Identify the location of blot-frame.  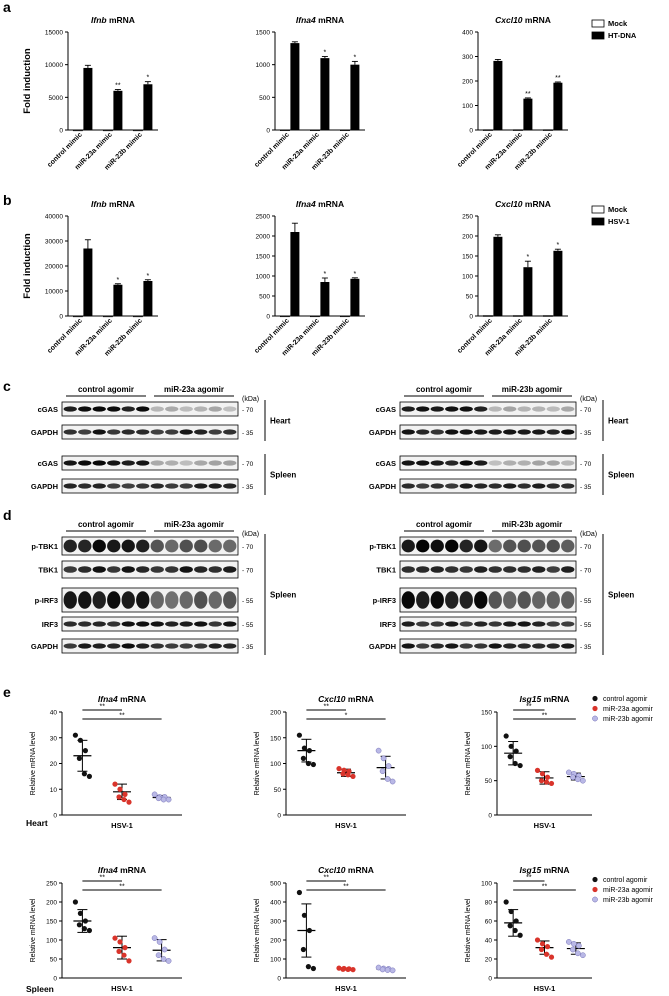
(150, 646).